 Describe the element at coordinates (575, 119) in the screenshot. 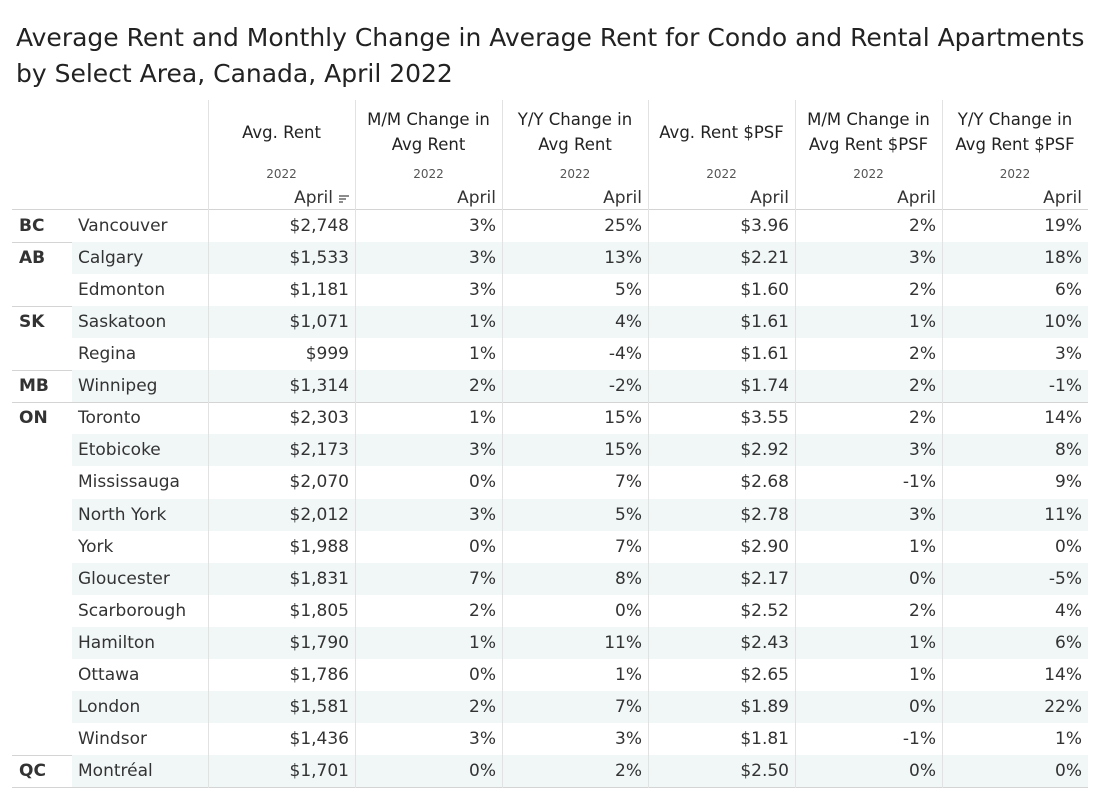

I see `column-header: Y/Y Change in` at that location.